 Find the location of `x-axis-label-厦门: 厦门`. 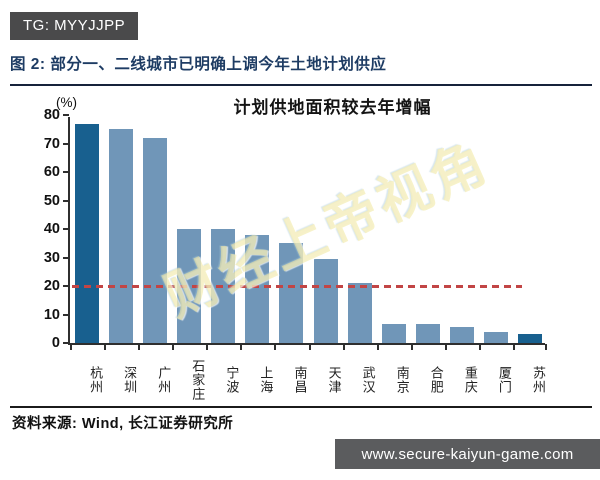

x-axis-label-厦门: 厦门 is located at coordinates (504, 380).